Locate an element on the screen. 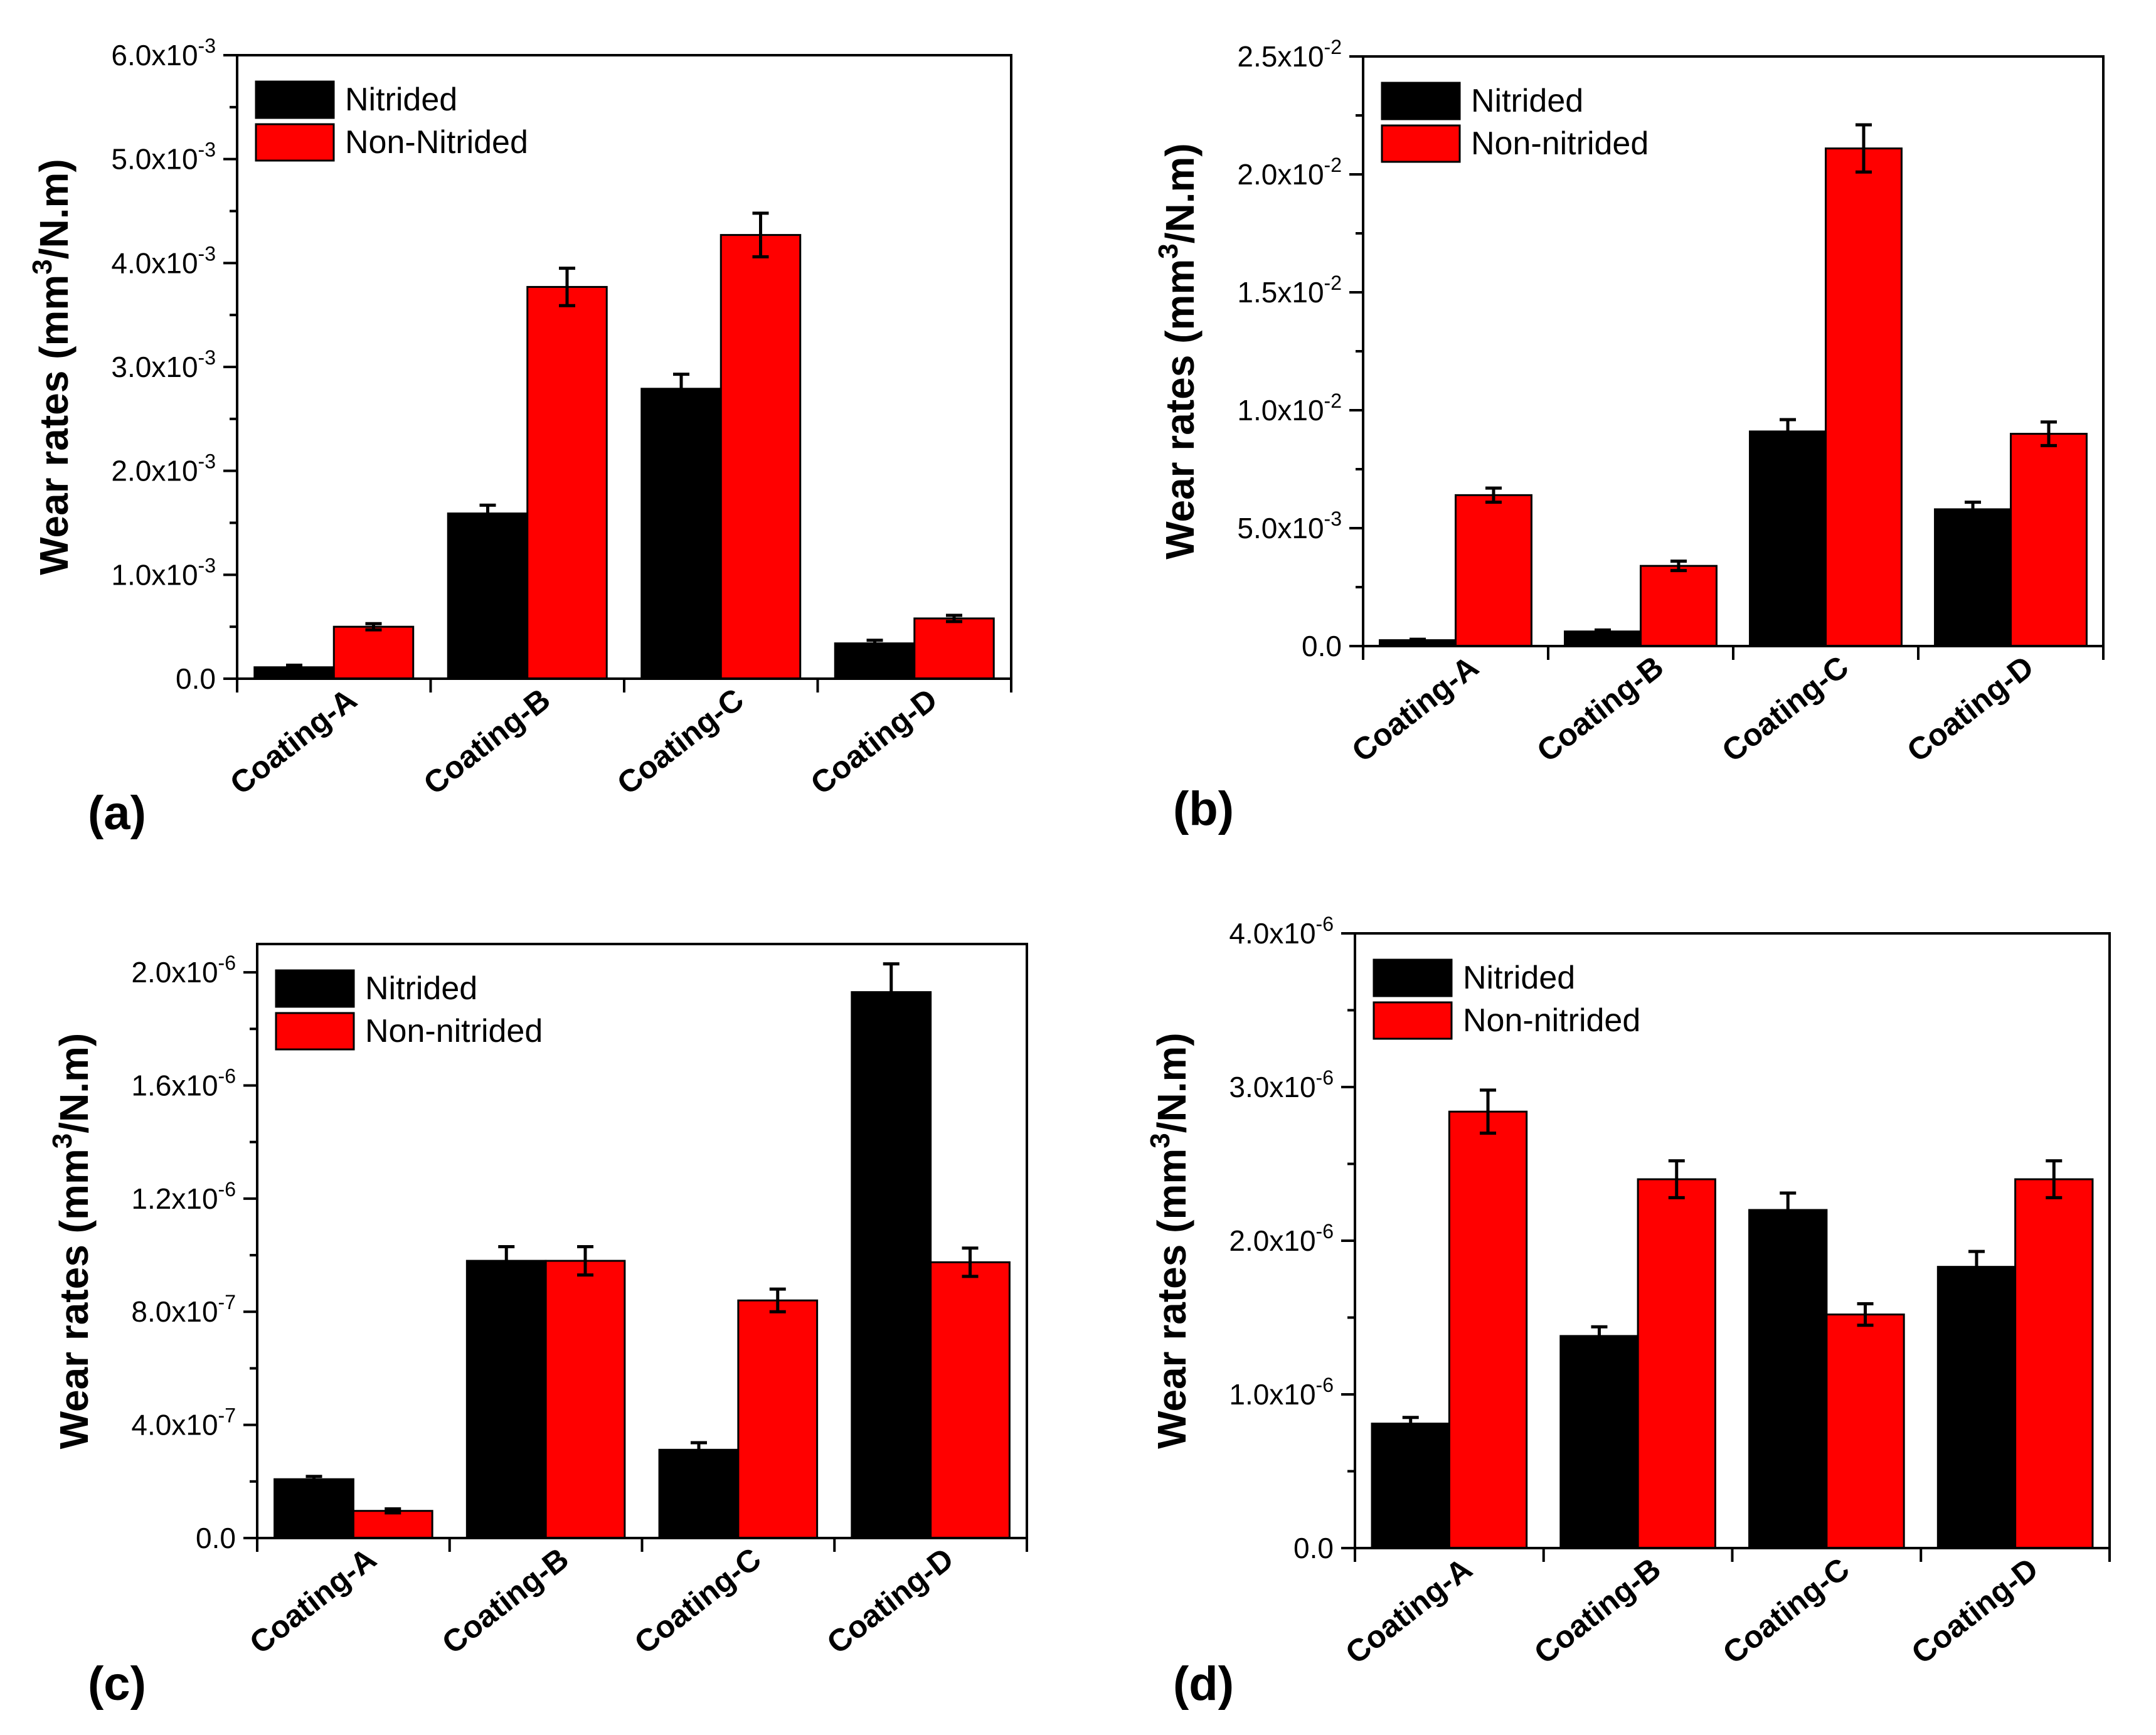 The width and height of the screenshot is (2156, 1735). y-tick-label-3-4: 4.0x10⁻⁶ is located at coordinates (1281, 931).